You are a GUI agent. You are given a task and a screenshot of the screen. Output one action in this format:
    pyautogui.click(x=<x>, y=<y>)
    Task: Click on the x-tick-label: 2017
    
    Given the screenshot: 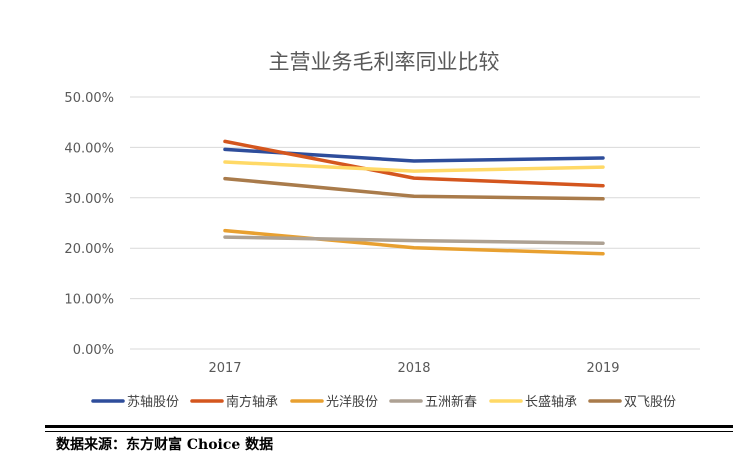 What is the action you would take?
    pyautogui.click(x=224, y=368)
    